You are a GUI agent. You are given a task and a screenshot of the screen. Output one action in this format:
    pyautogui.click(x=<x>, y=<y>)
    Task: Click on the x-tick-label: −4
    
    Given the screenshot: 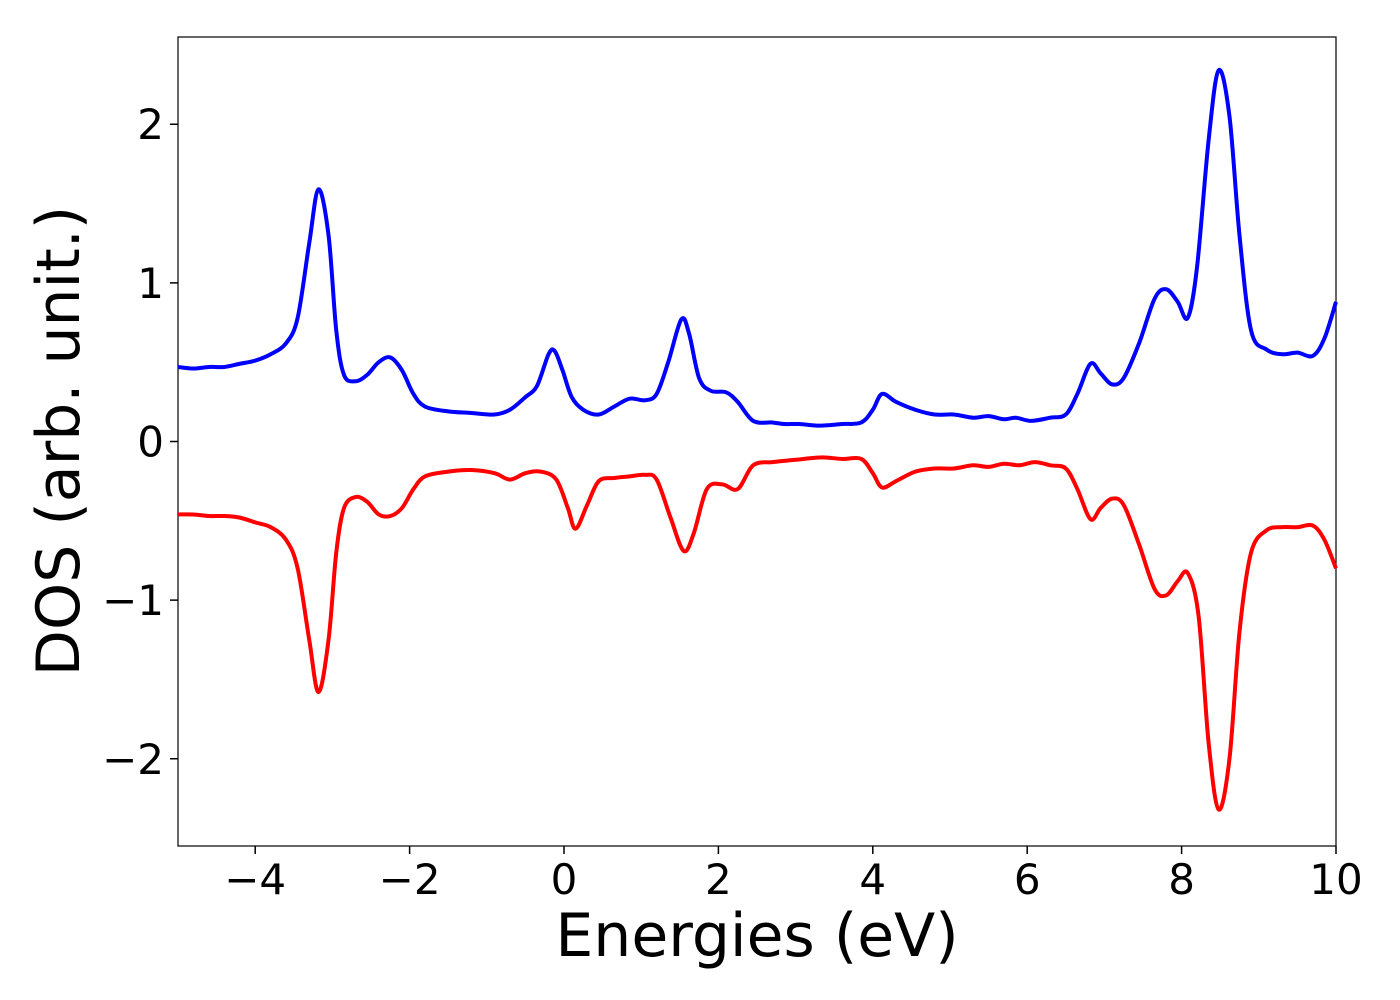 What is the action you would take?
    pyautogui.click(x=255, y=879)
    